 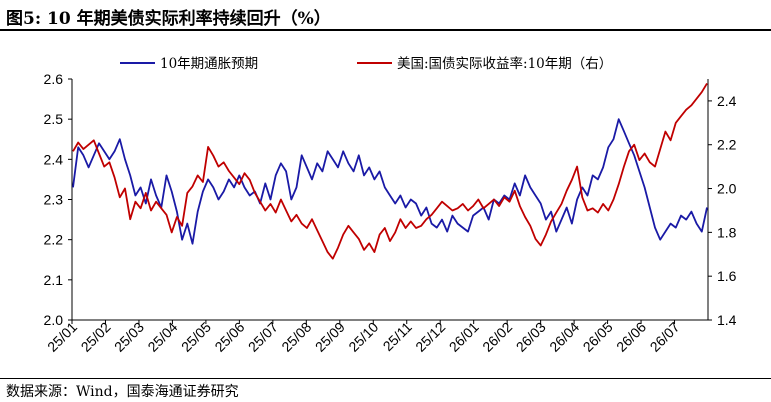 What do you see at coordinates (631, 337) in the screenshot?
I see `x-tick-label: 26/06` at bounding box center [631, 337].